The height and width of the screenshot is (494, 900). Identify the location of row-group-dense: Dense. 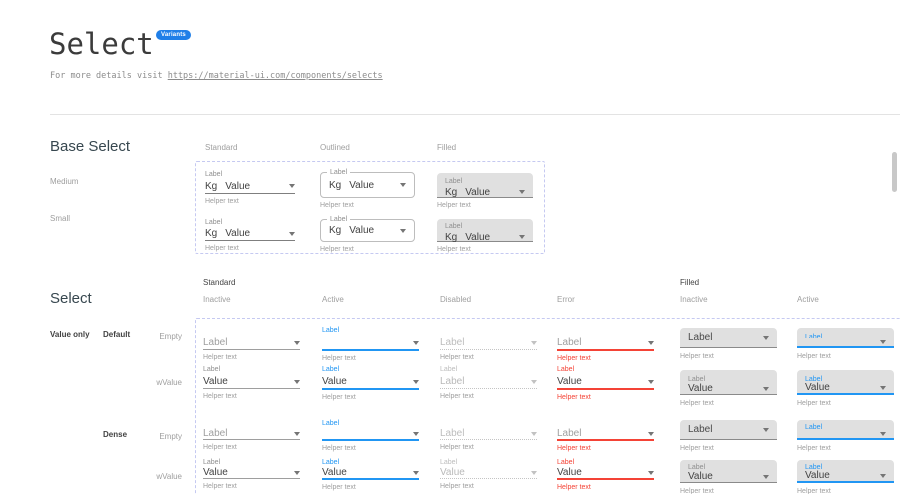
(115, 434).